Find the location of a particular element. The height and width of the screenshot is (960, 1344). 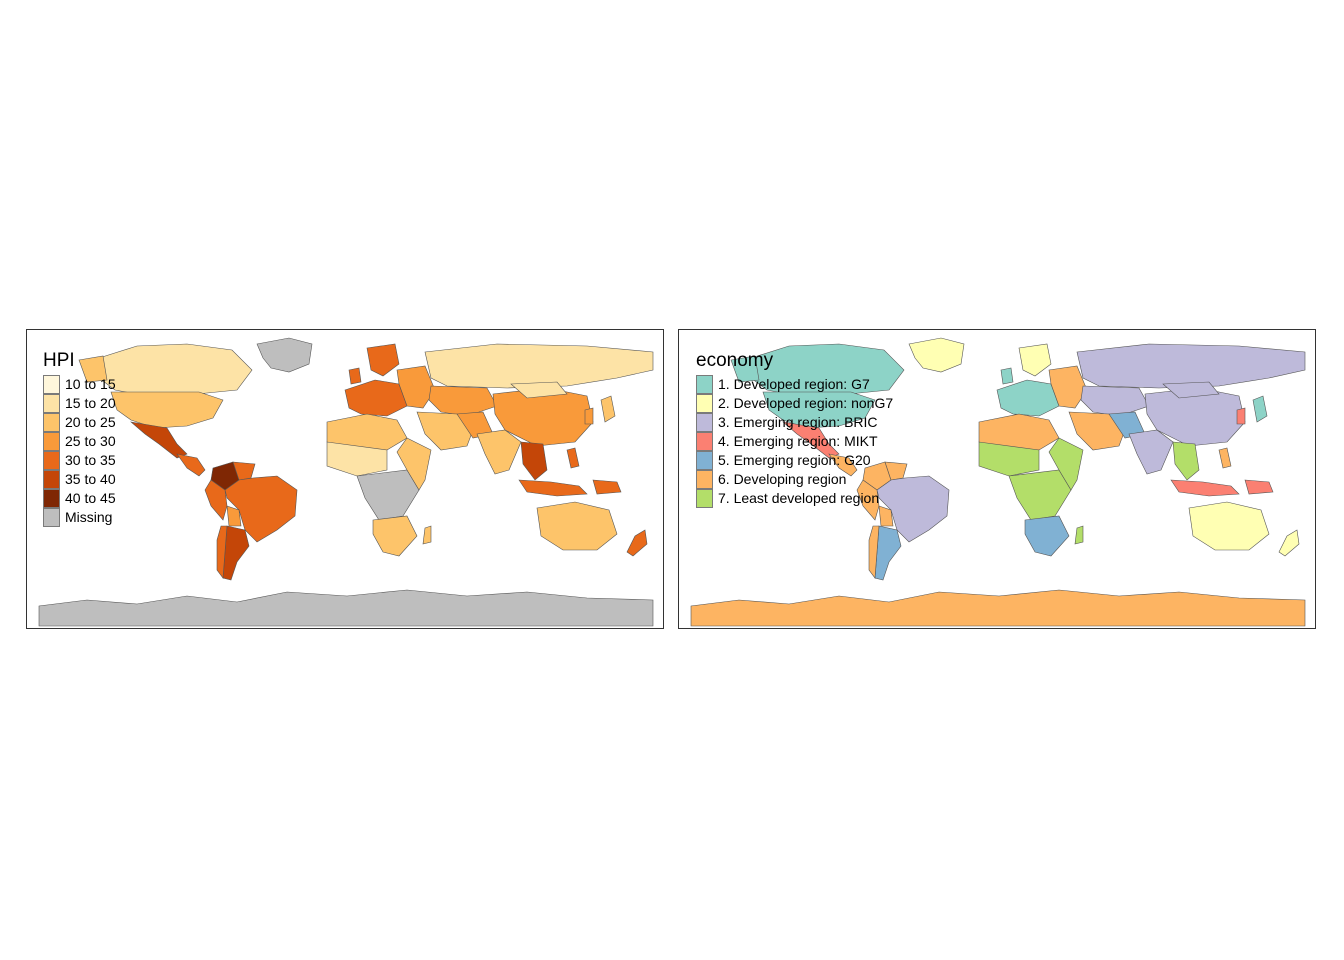

legend-label: 15 to 20 is located at coordinates (90, 403).